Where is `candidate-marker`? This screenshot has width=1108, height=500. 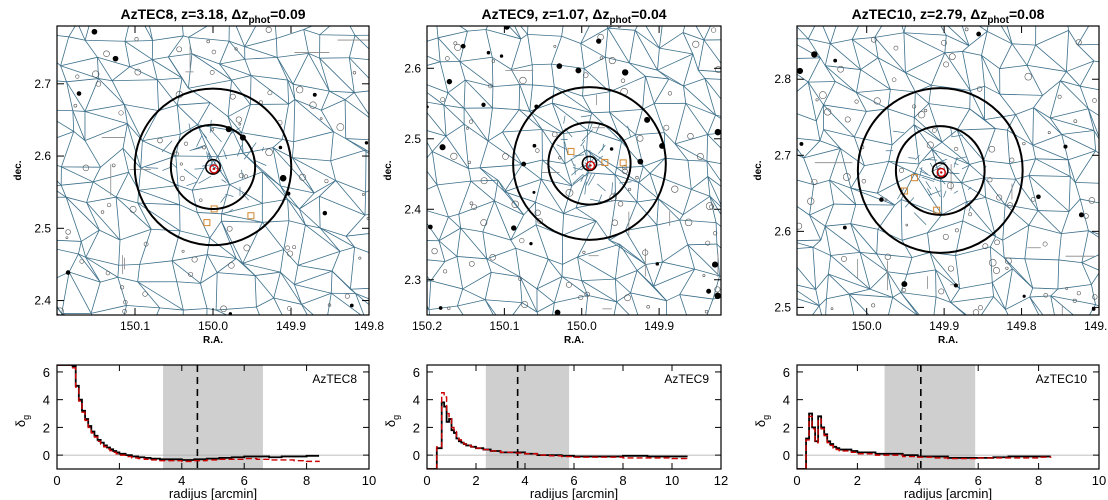
candidate-marker is located at coordinates (915, 178).